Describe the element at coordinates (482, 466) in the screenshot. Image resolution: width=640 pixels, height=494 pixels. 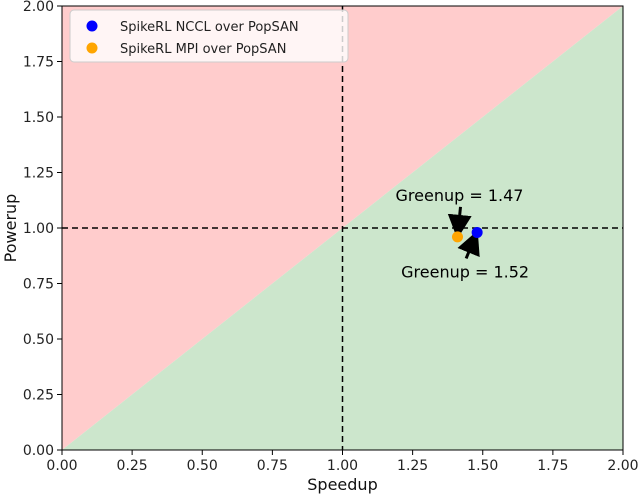
I see `x-tick-label: 1.50` at that location.